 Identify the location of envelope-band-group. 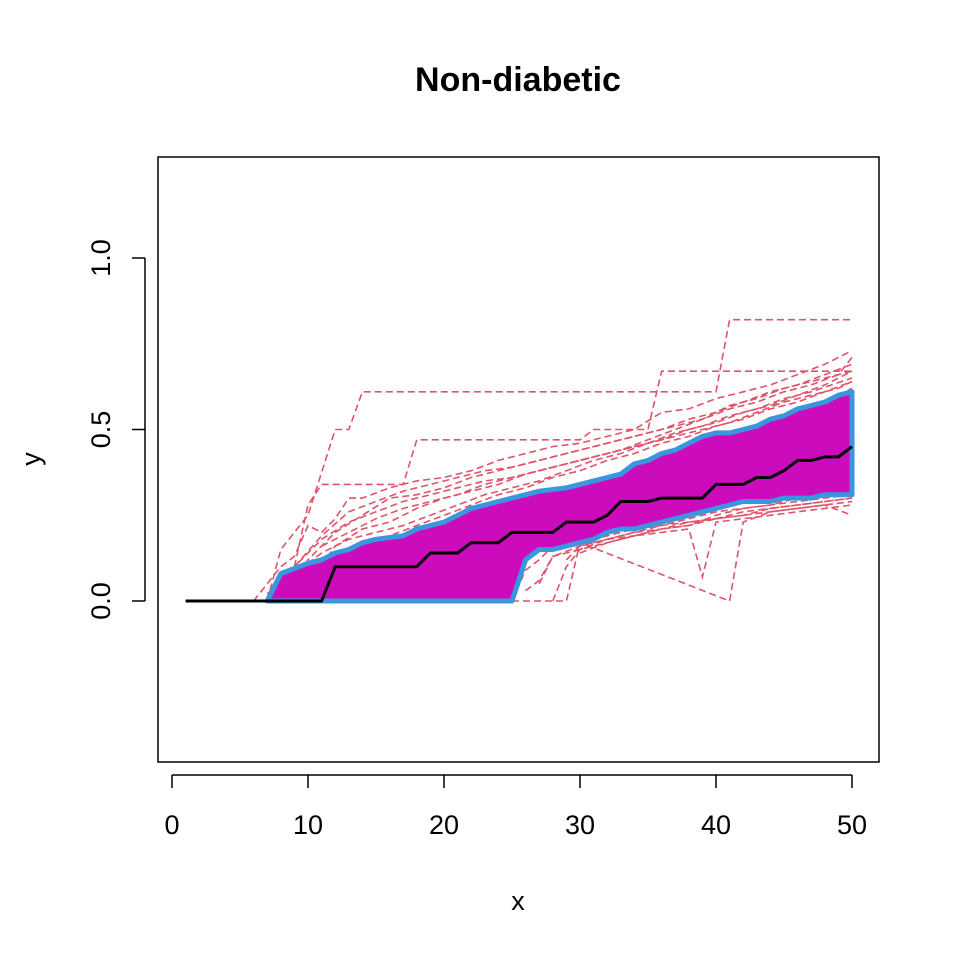
(559, 496).